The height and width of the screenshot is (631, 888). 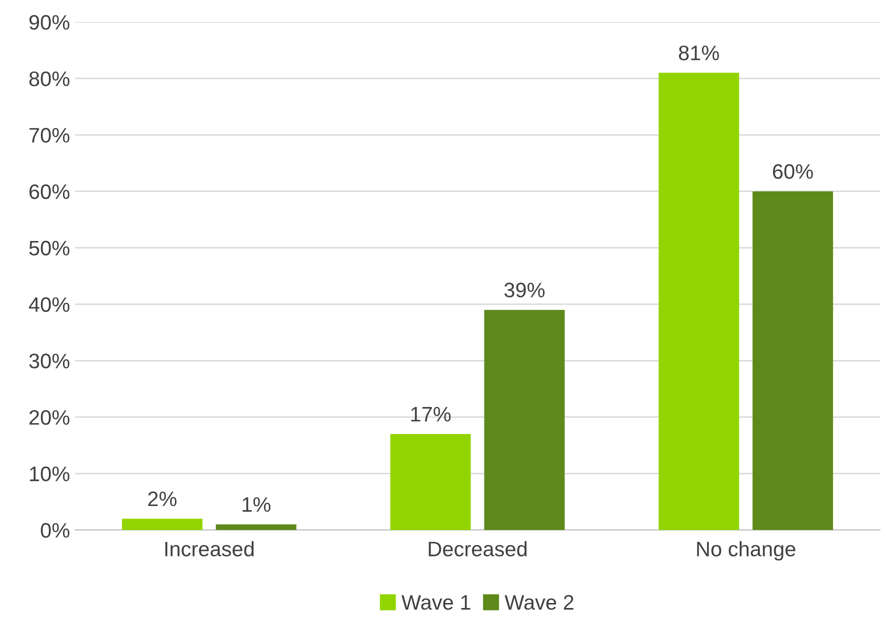 What do you see at coordinates (50, 135) in the screenshot?
I see `y-tick-label: 70%` at bounding box center [50, 135].